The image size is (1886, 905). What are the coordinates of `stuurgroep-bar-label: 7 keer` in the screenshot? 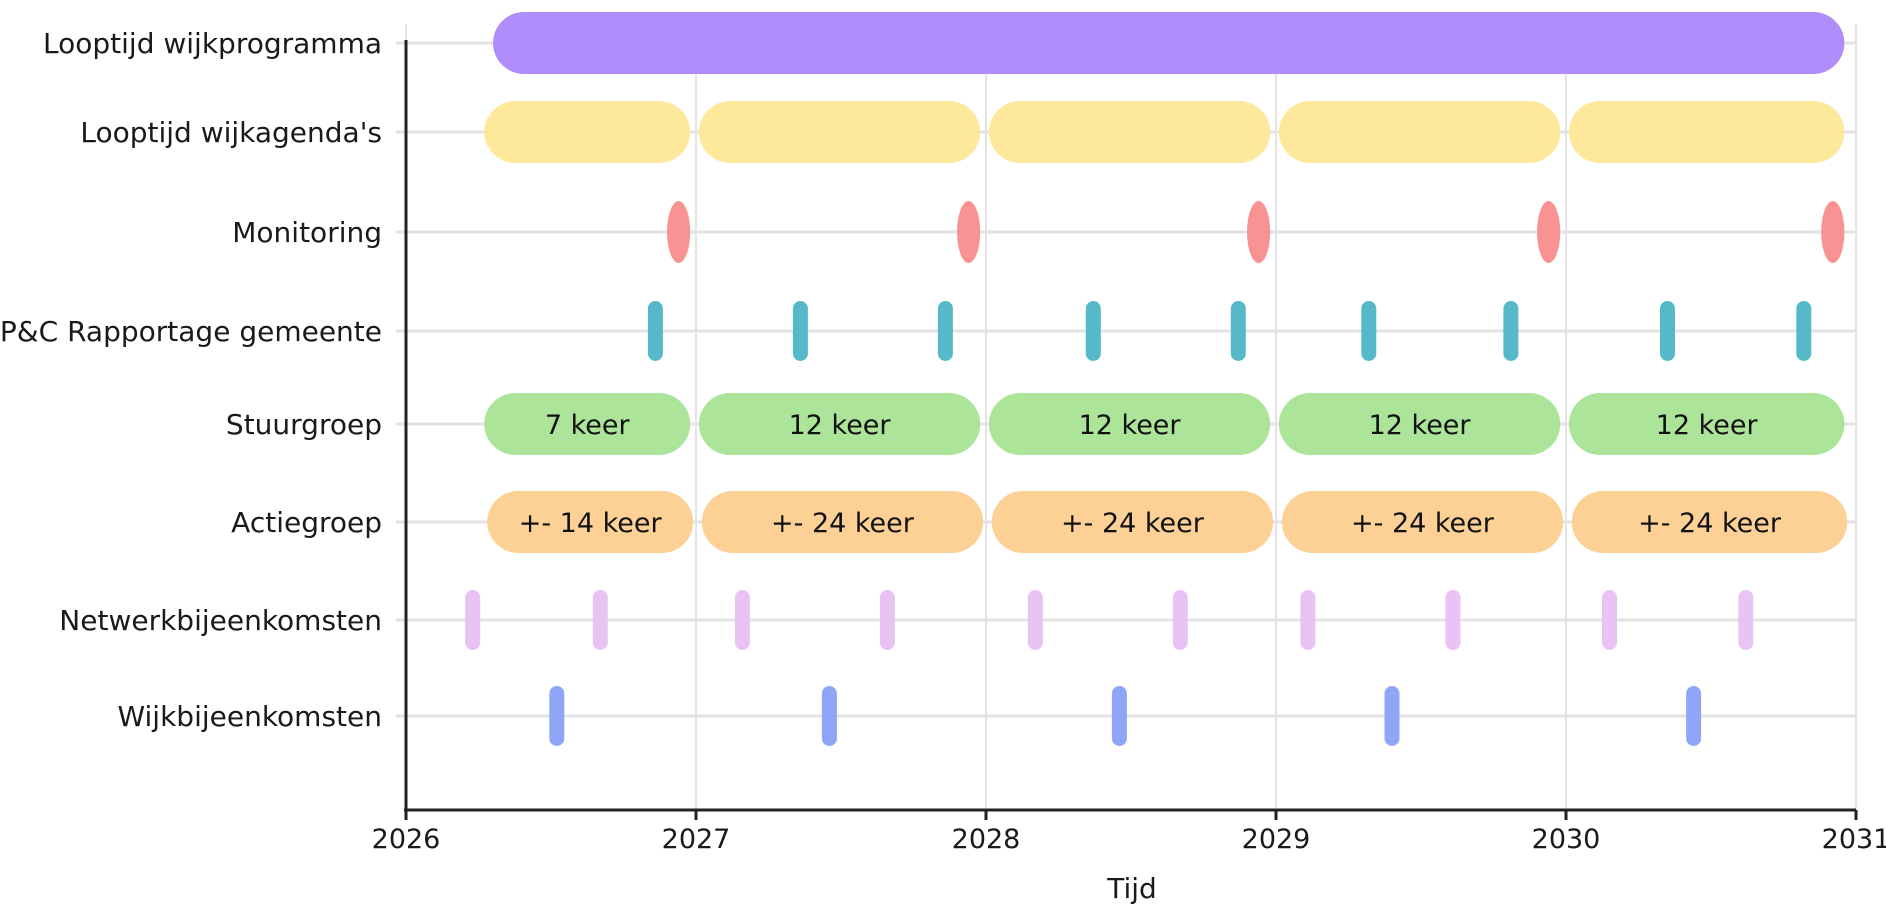 It's located at (588, 425).